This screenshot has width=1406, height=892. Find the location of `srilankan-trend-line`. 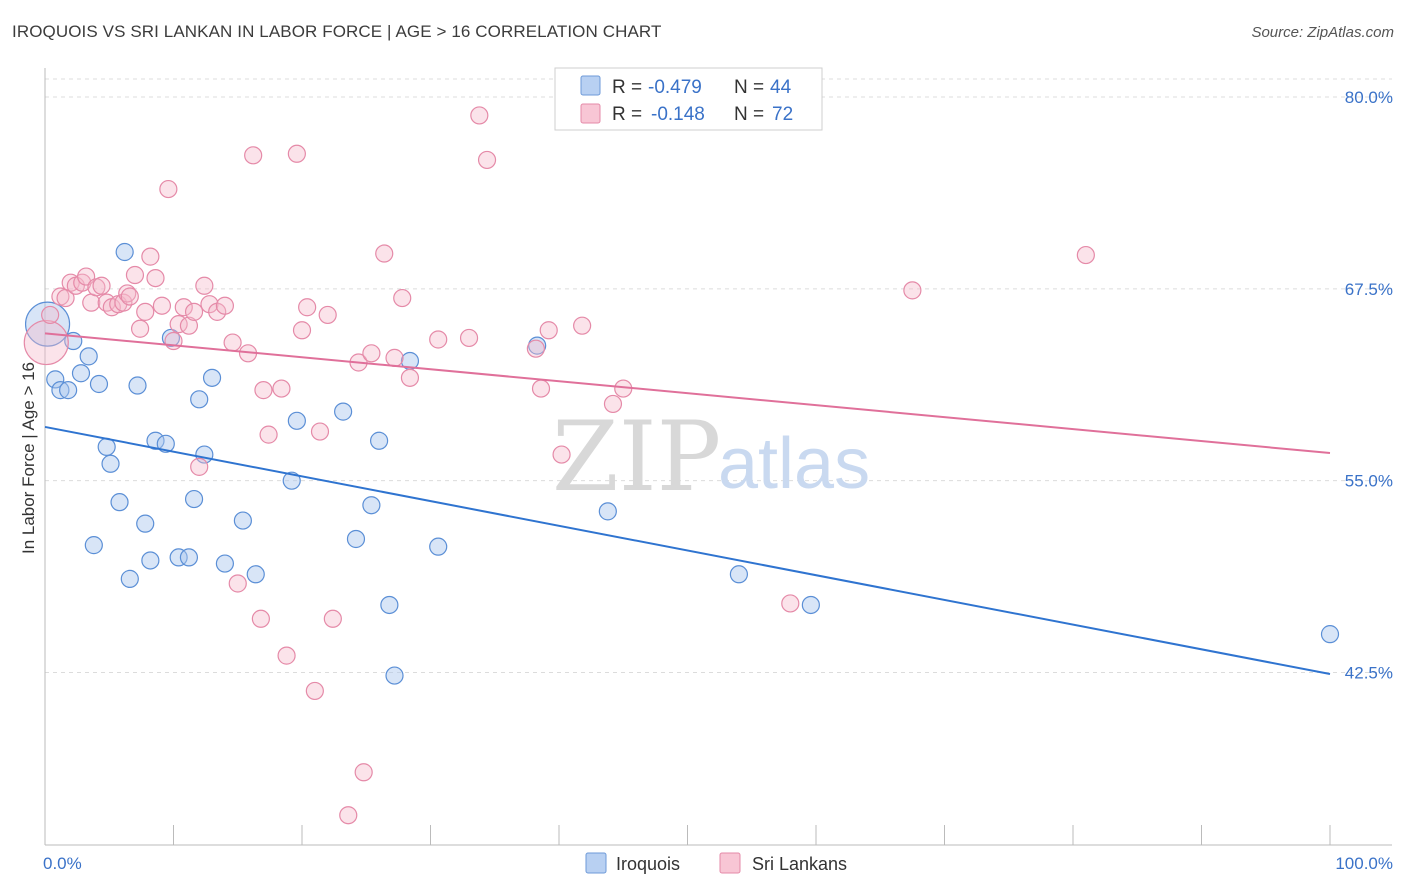

srilankan-trend-line is located at coordinates (687, 393).